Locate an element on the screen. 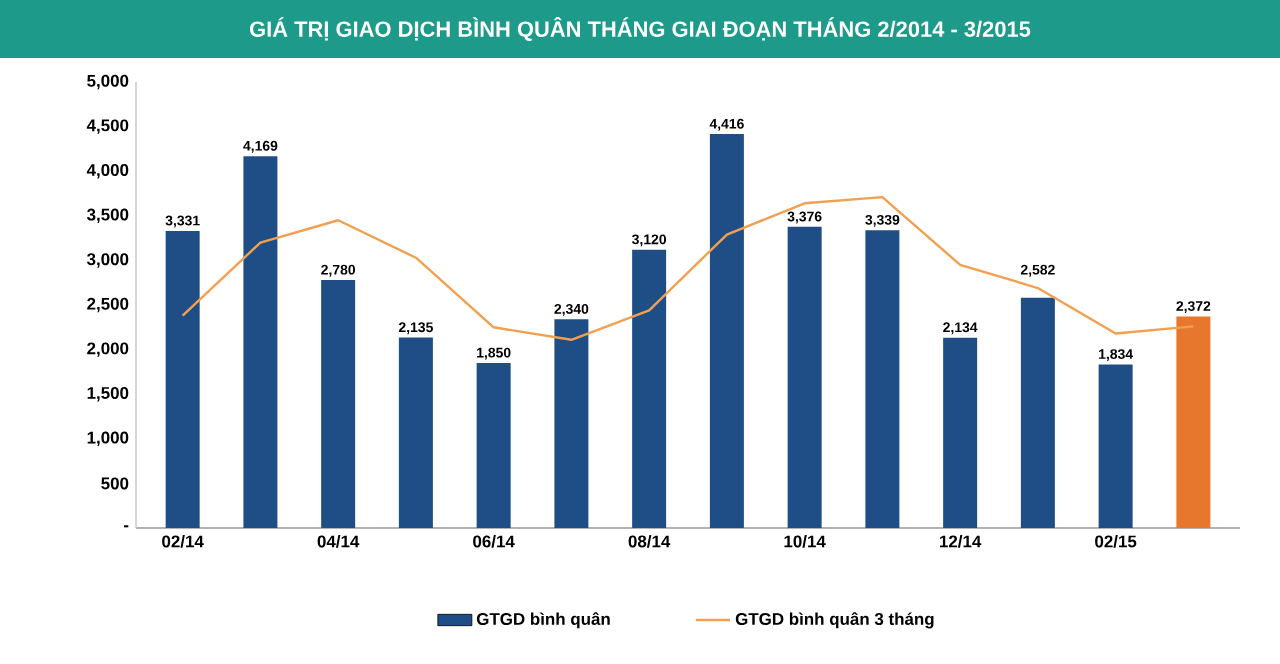 Image resolution: width=1280 pixels, height=664 pixels. x-tick-label: 12/14 is located at coordinates (961, 541).